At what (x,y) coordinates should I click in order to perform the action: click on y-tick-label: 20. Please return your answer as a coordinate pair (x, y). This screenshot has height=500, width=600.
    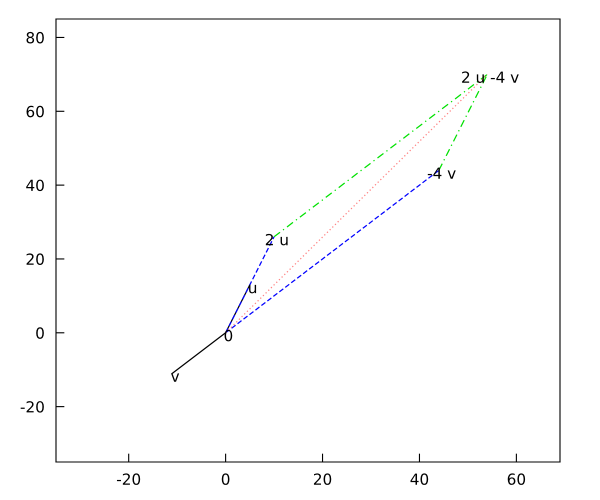
    Looking at the image, I should click on (35, 259).